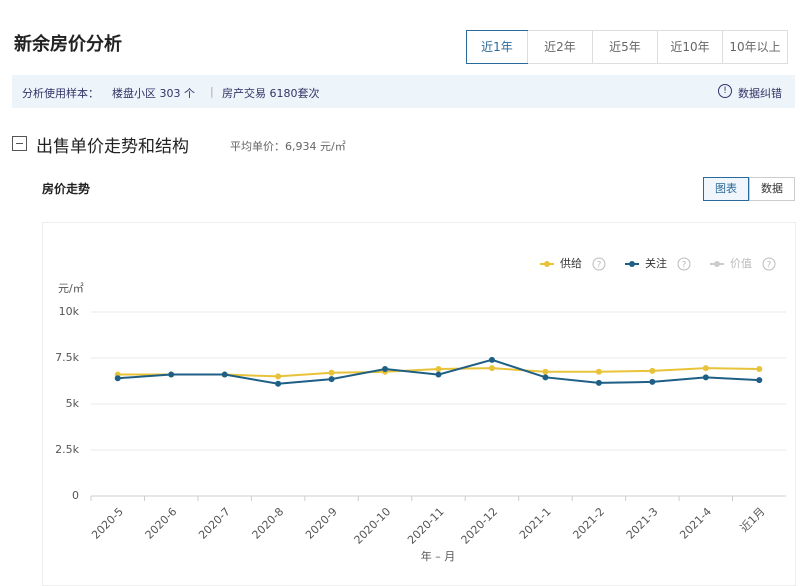 Image resolution: width=800 pixels, height=586 pixels. I want to click on view-button: 图表, so click(726, 189).